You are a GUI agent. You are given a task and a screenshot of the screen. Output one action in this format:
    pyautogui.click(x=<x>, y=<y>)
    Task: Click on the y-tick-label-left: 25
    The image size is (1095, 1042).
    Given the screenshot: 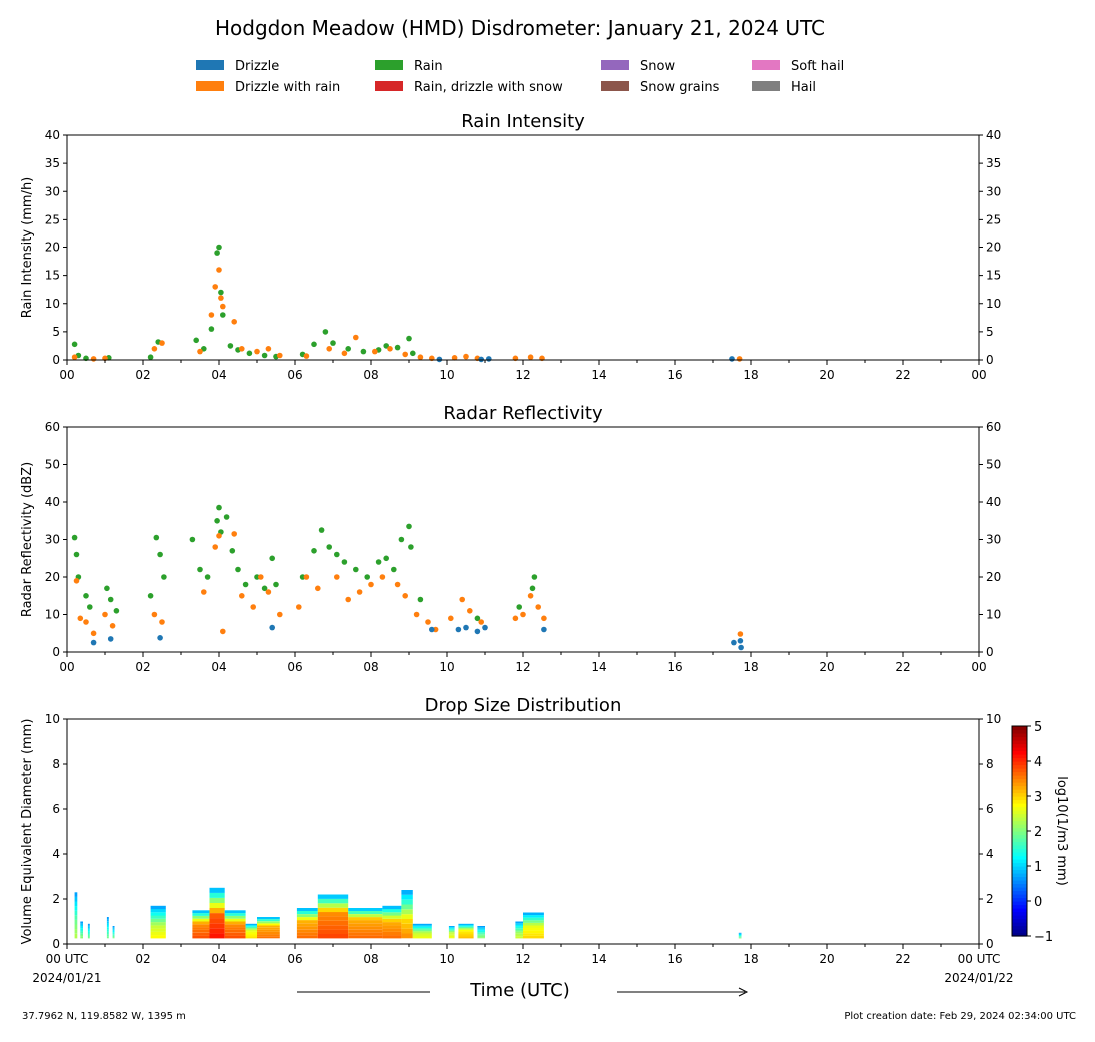 What is the action you would take?
    pyautogui.click(x=52, y=219)
    